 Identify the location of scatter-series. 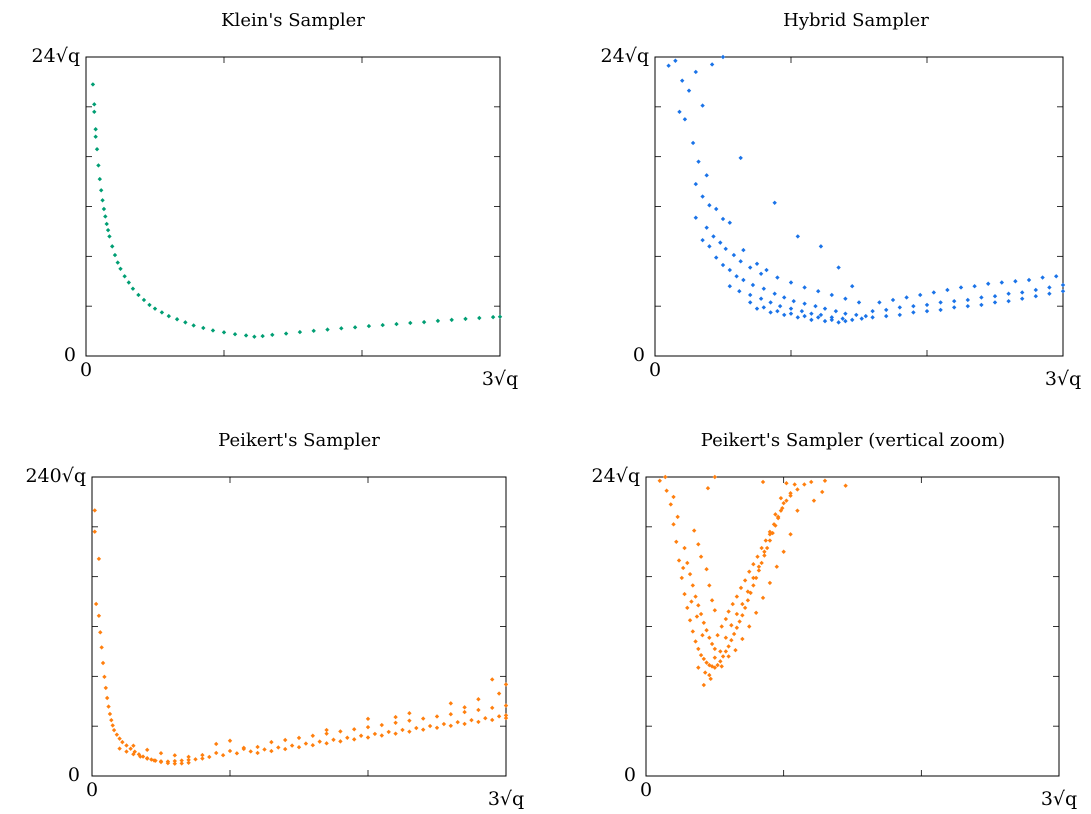
(300, 637).